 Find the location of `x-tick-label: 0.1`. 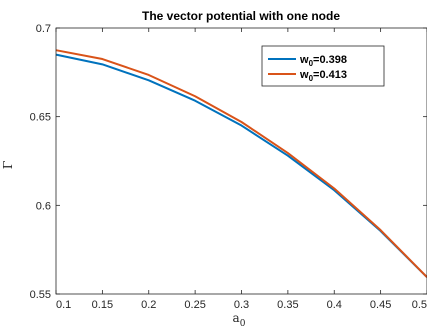

x-tick-label: 0.1 is located at coordinates (63, 305).